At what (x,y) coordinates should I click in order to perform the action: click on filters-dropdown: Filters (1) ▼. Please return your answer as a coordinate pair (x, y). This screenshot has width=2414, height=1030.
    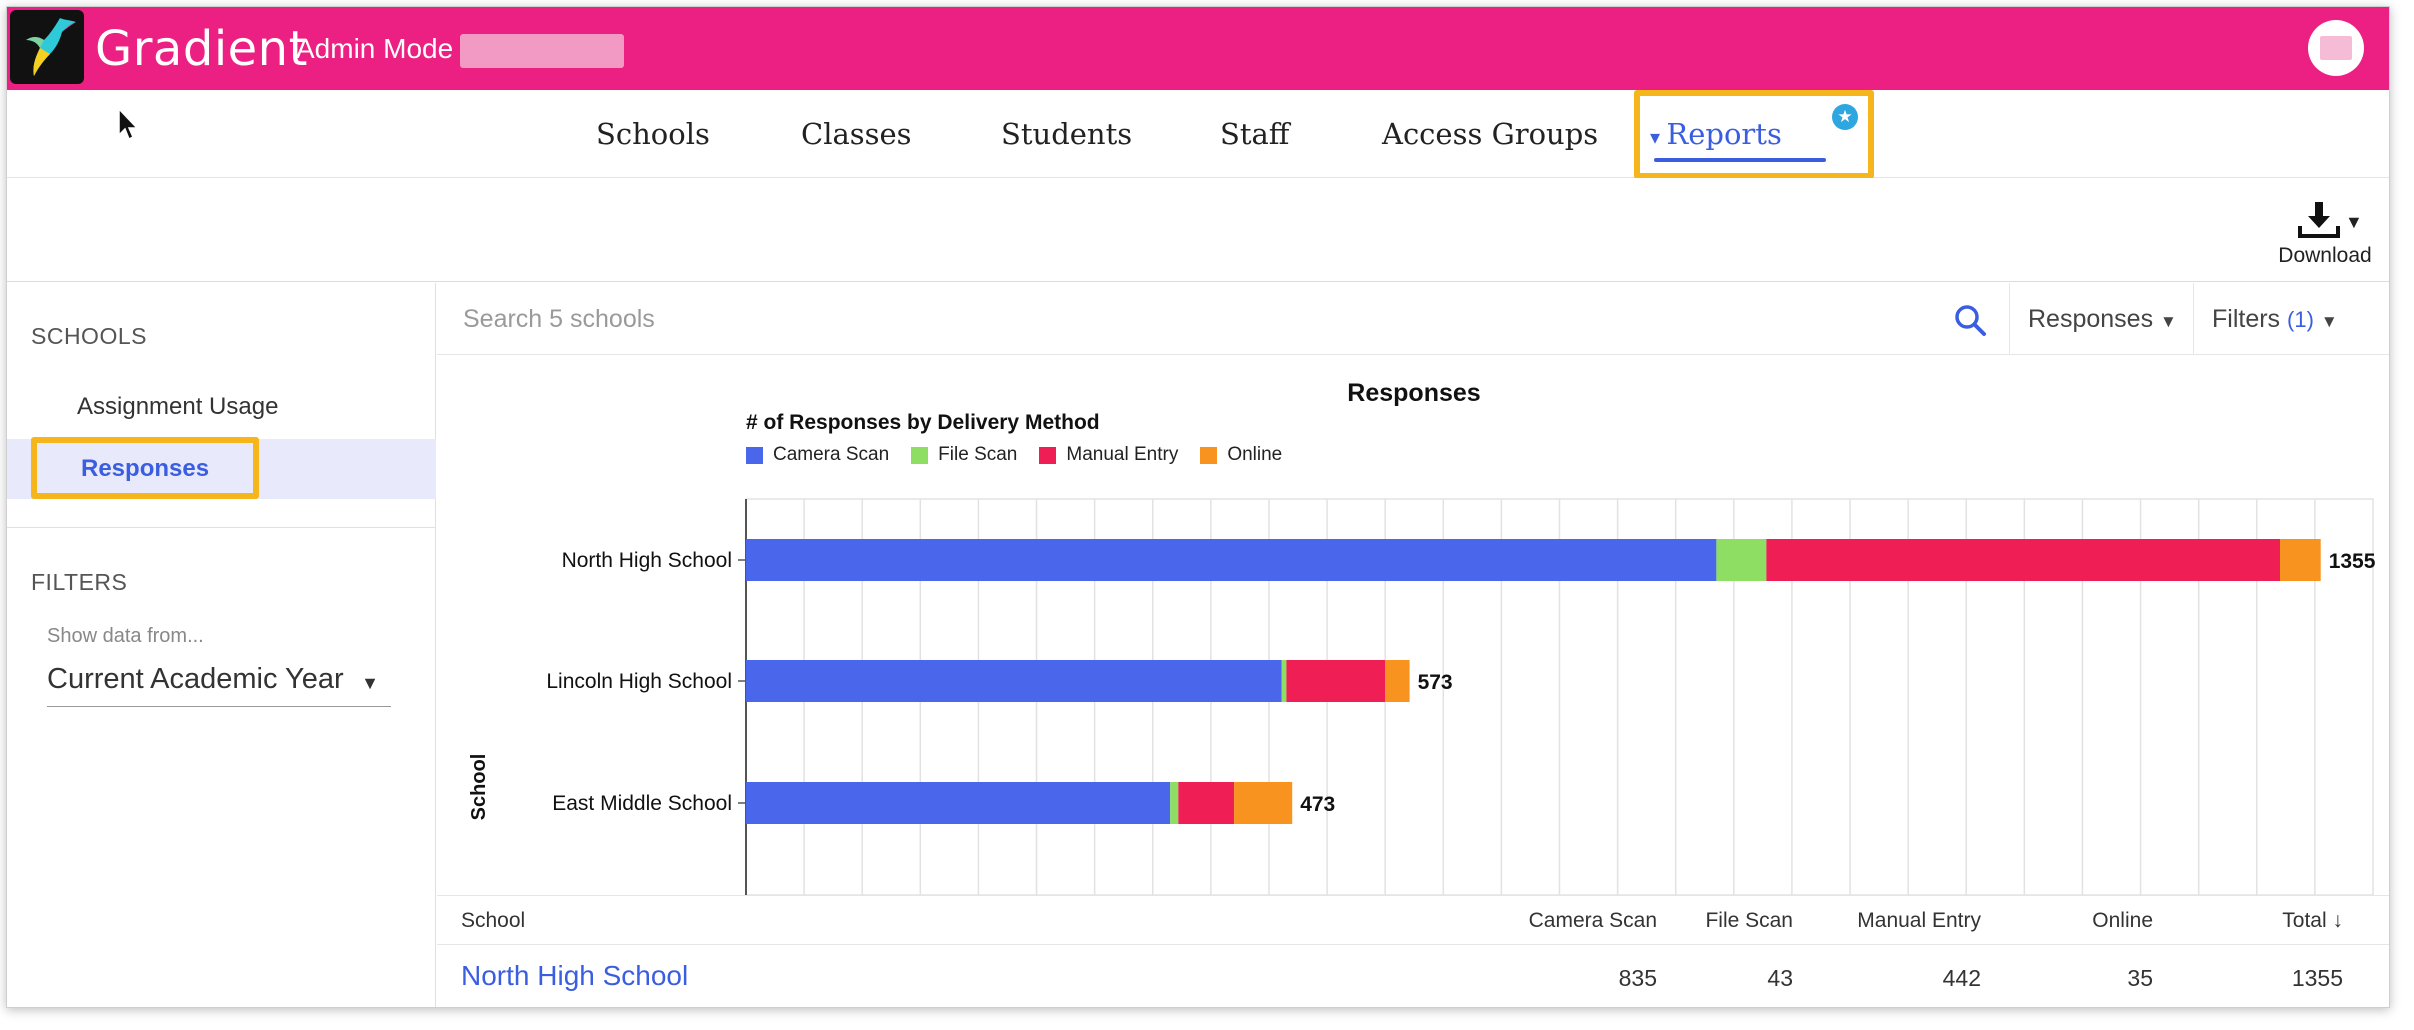
    Looking at the image, I should click on (2291, 319).